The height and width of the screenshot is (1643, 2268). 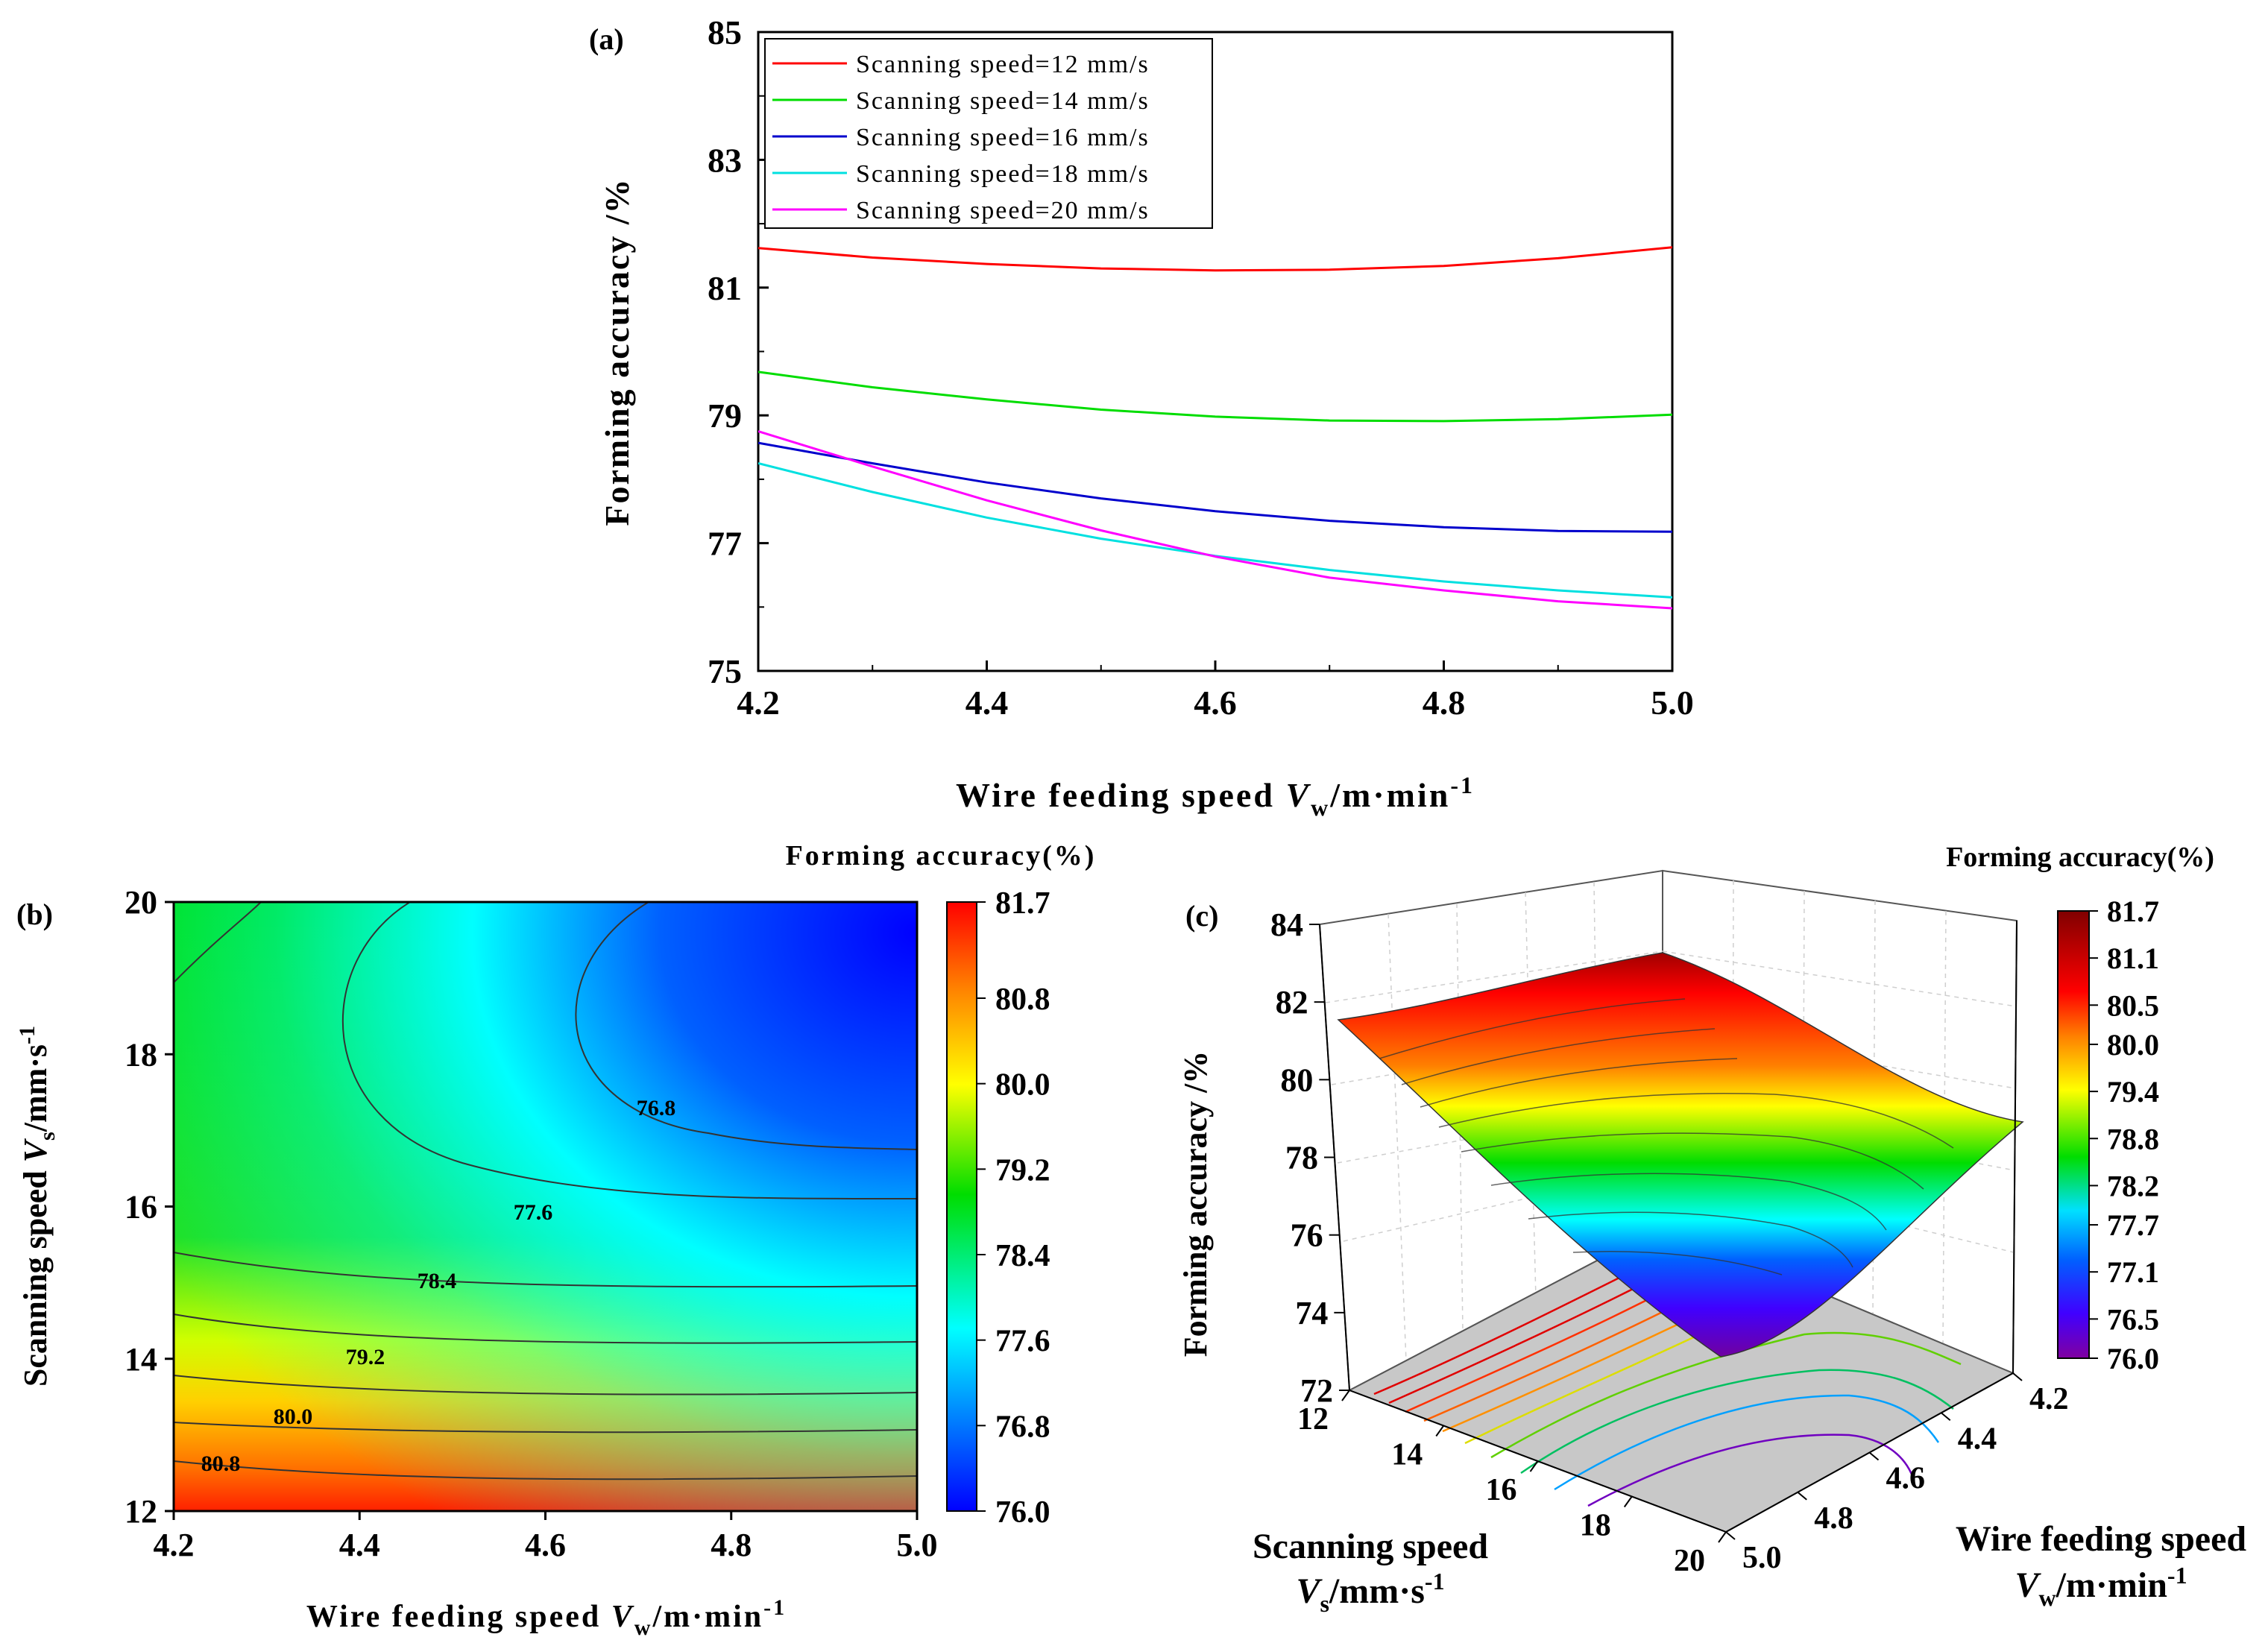 What do you see at coordinates (2049, 1399) in the screenshot?
I see `wire-tick-label: 4.2` at bounding box center [2049, 1399].